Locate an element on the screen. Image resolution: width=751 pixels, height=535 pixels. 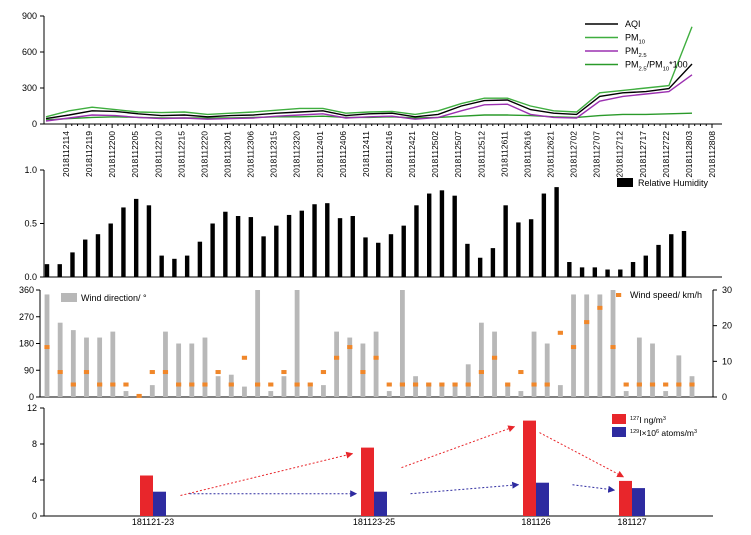
x-tick-label: 2018112320 is located at coordinates (297, 154).